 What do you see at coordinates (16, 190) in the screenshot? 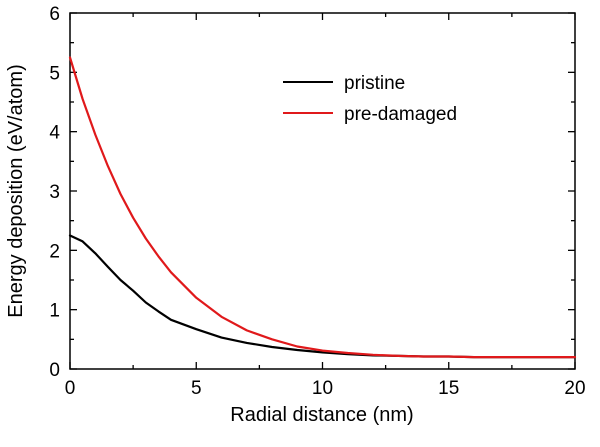
I see `y-axis-title: Energy deposition (eV/atom)` at bounding box center [16, 190].